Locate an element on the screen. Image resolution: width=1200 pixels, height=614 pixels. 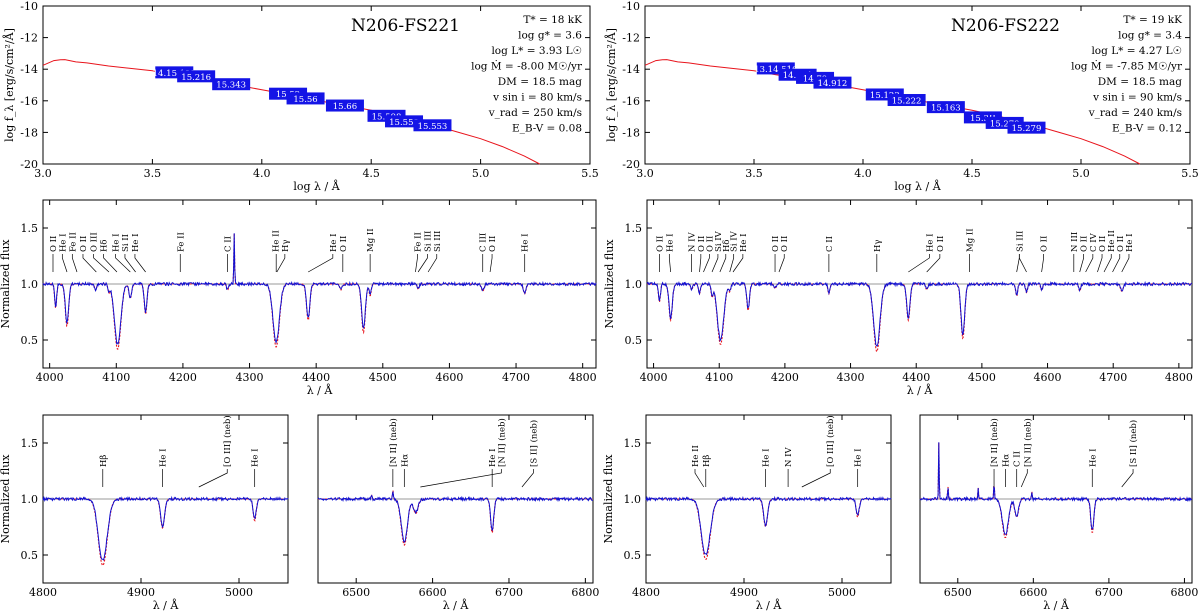
spec1-observed-spectrum is located at coordinates (319, 289).